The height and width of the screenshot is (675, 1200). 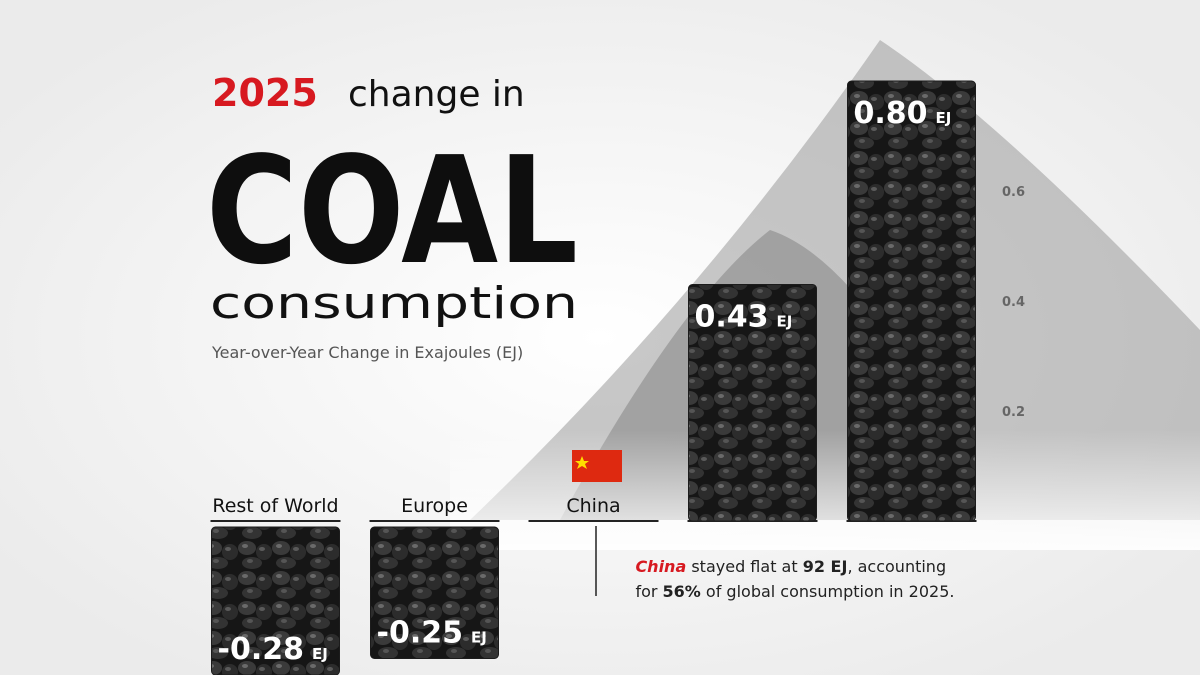 I want to click on x-tick-label: Europe, so click(x=434, y=506).